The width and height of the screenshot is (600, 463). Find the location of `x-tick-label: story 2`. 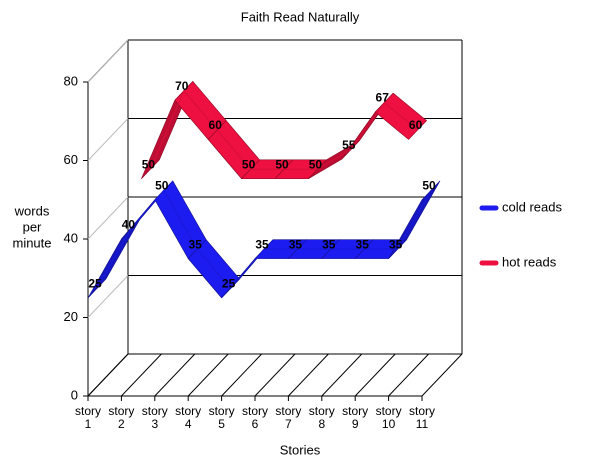

x-tick-label: story 2 is located at coordinates (121, 417).